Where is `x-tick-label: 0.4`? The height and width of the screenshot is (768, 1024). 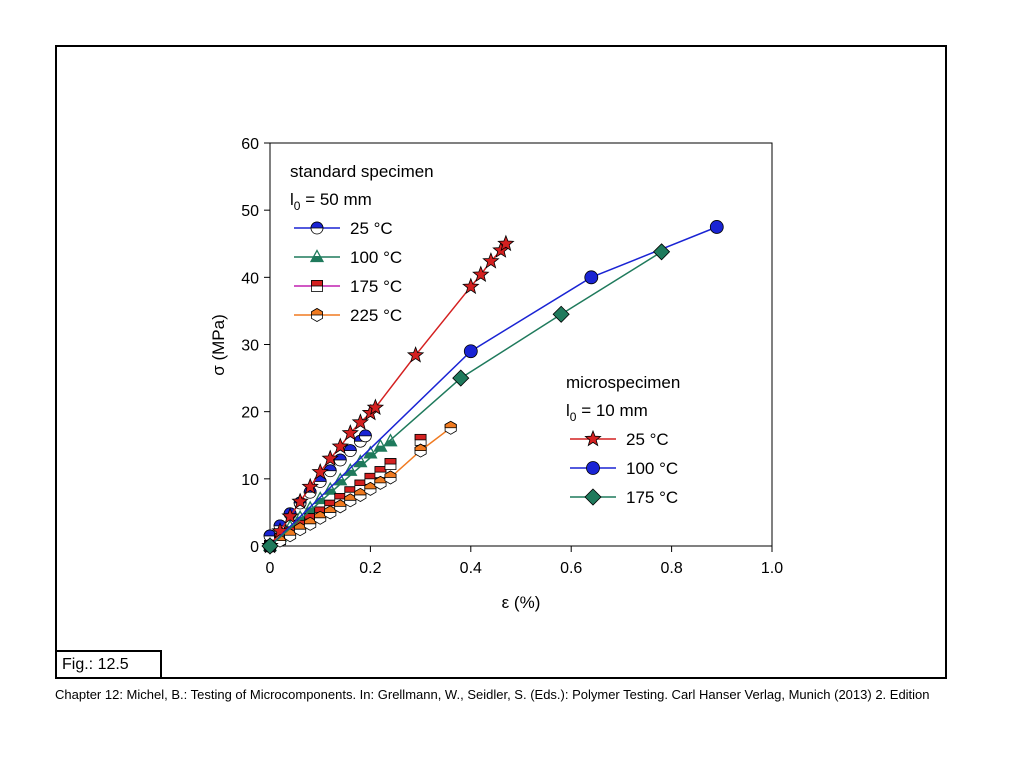 x-tick-label: 0.4 is located at coordinates (471, 568).